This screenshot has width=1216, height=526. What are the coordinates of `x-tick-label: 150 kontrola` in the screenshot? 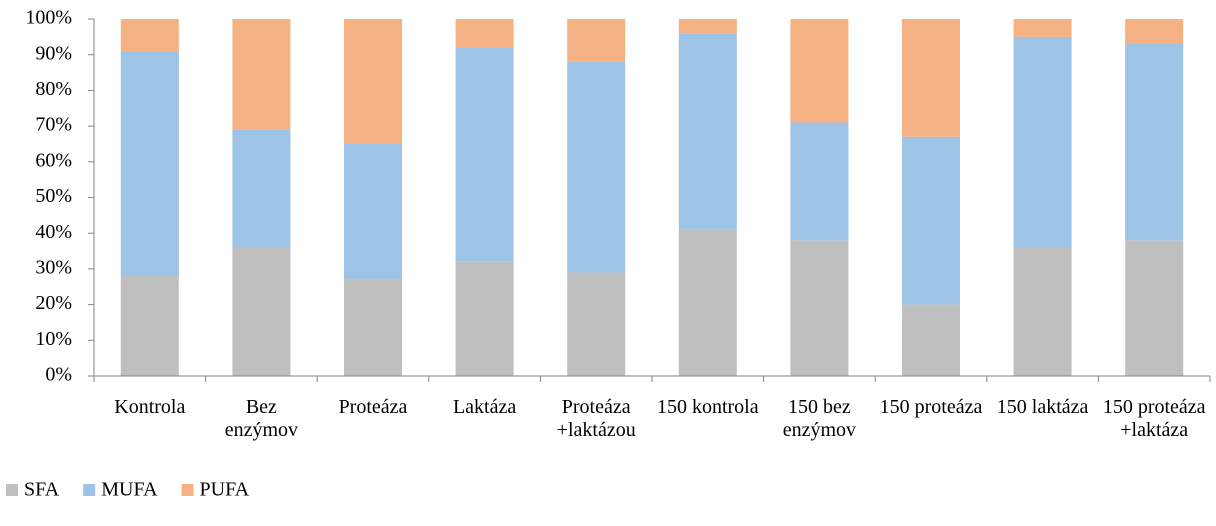 It's located at (707, 407).